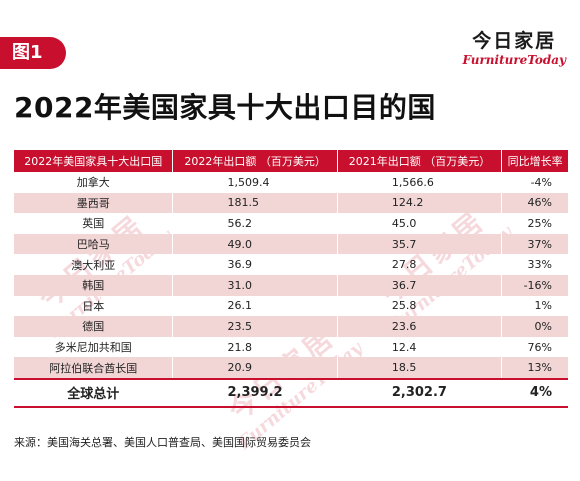  What do you see at coordinates (420, 347) in the screenshot?
I see `cell-value-2021: 12.4` at bounding box center [420, 347].